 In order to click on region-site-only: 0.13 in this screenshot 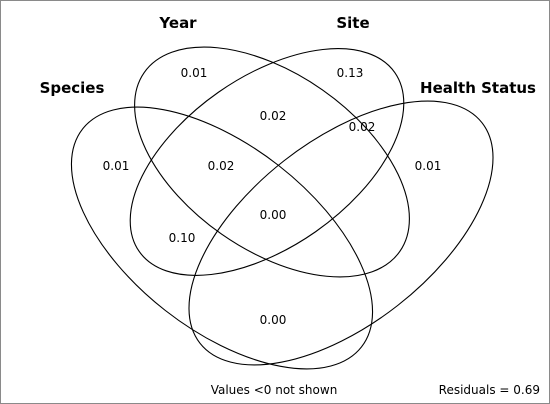, I will do `click(350, 73)`.